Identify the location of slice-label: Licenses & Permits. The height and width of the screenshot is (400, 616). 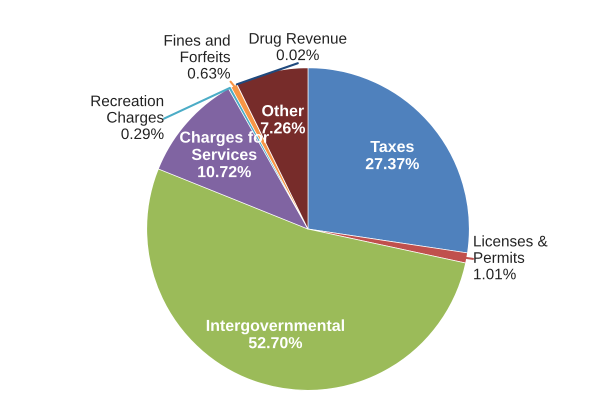
(511, 249).